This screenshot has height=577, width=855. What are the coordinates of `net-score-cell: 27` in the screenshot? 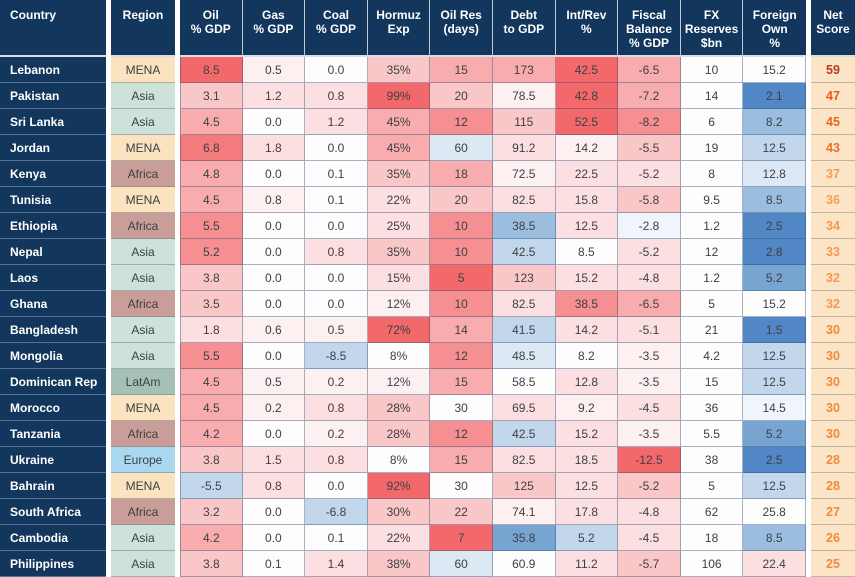 It's located at (832, 512).